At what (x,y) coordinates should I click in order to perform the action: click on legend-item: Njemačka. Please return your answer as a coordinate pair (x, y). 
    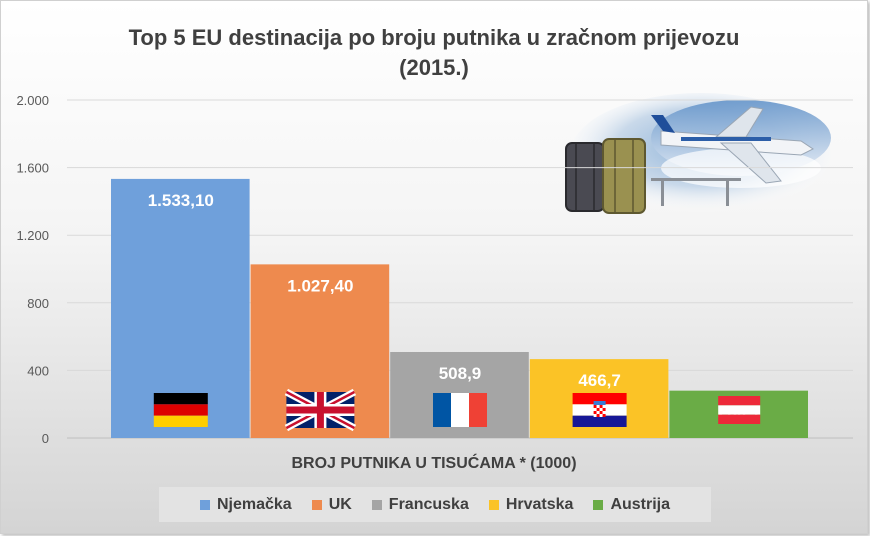
    Looking at the image, I should click on (245, 504).